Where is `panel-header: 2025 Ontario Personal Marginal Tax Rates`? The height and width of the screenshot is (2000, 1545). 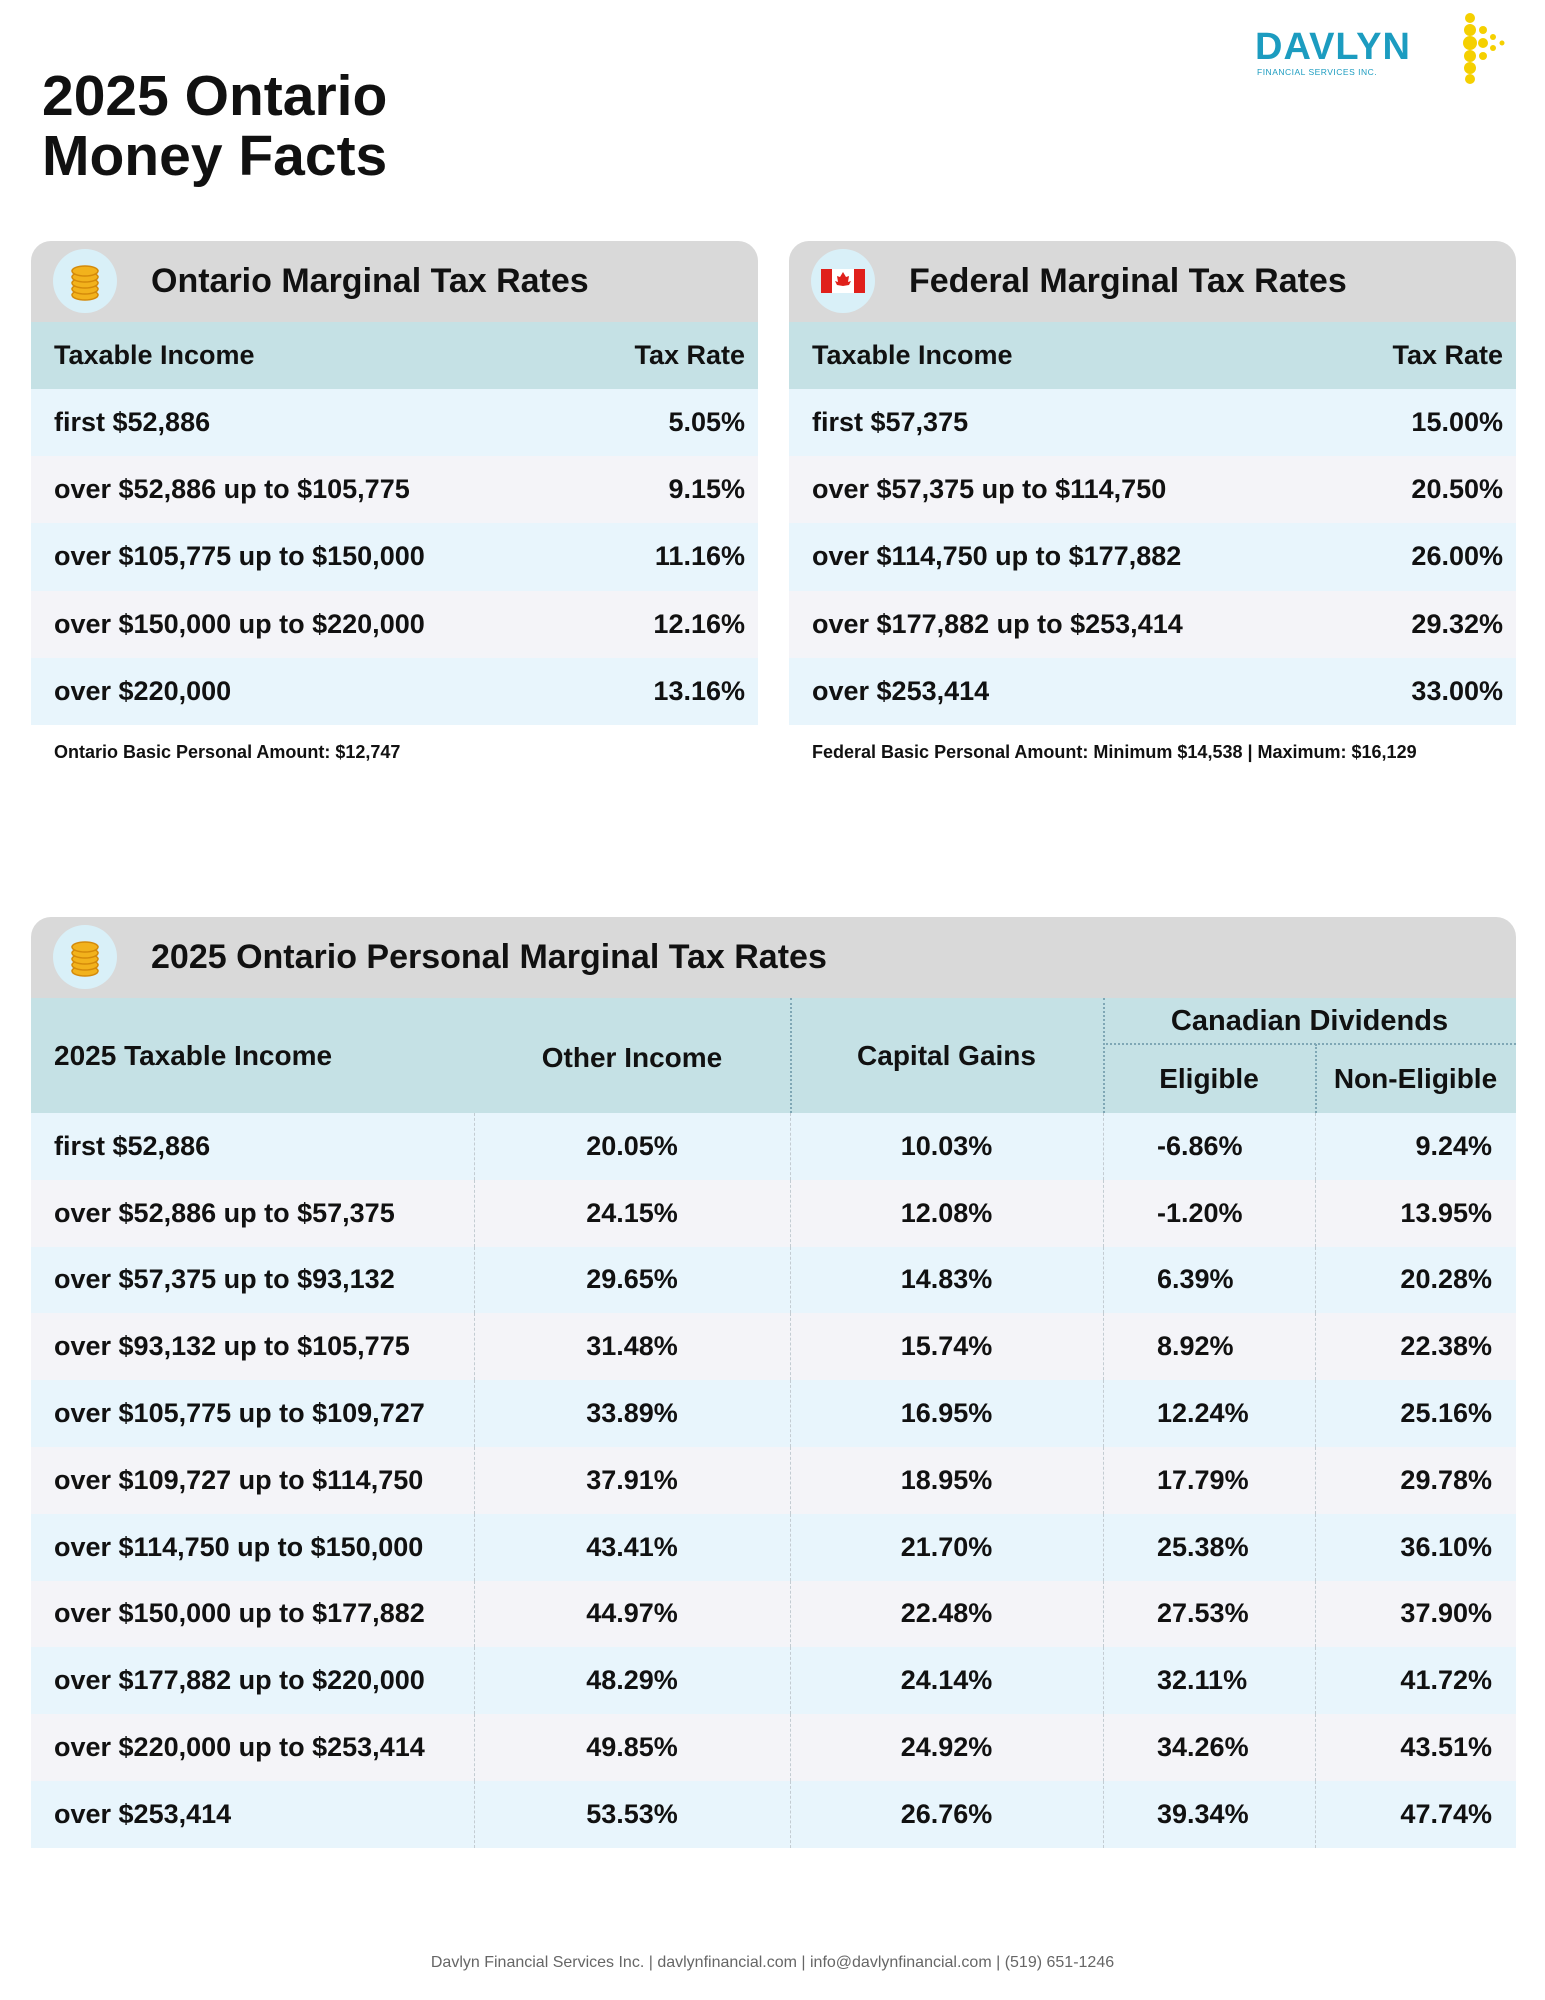
panel-header: 2025 Ontario Personal Marginal Tax Rates is located at coordinates (773, 957).